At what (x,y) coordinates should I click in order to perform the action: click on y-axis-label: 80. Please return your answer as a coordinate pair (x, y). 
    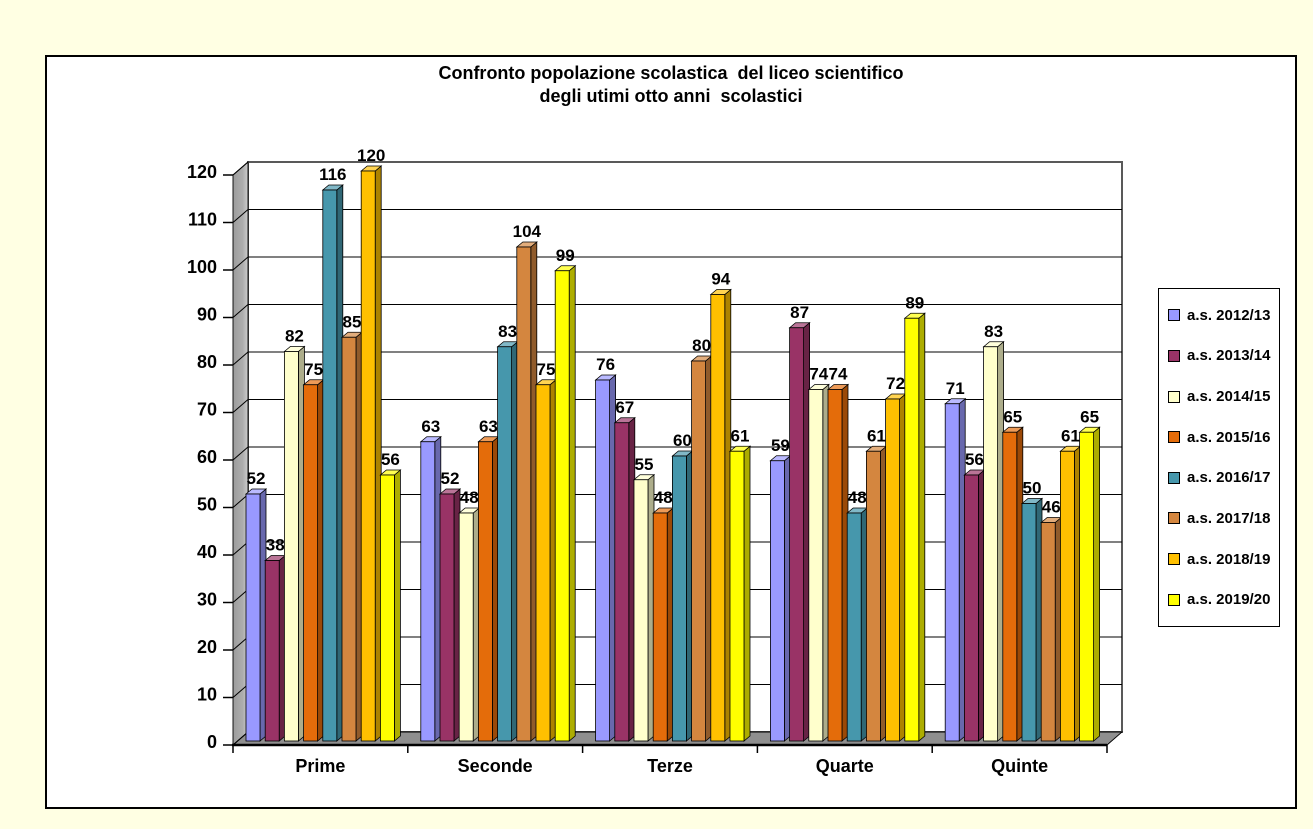
    Looking at the image, I should click on (207, 362).